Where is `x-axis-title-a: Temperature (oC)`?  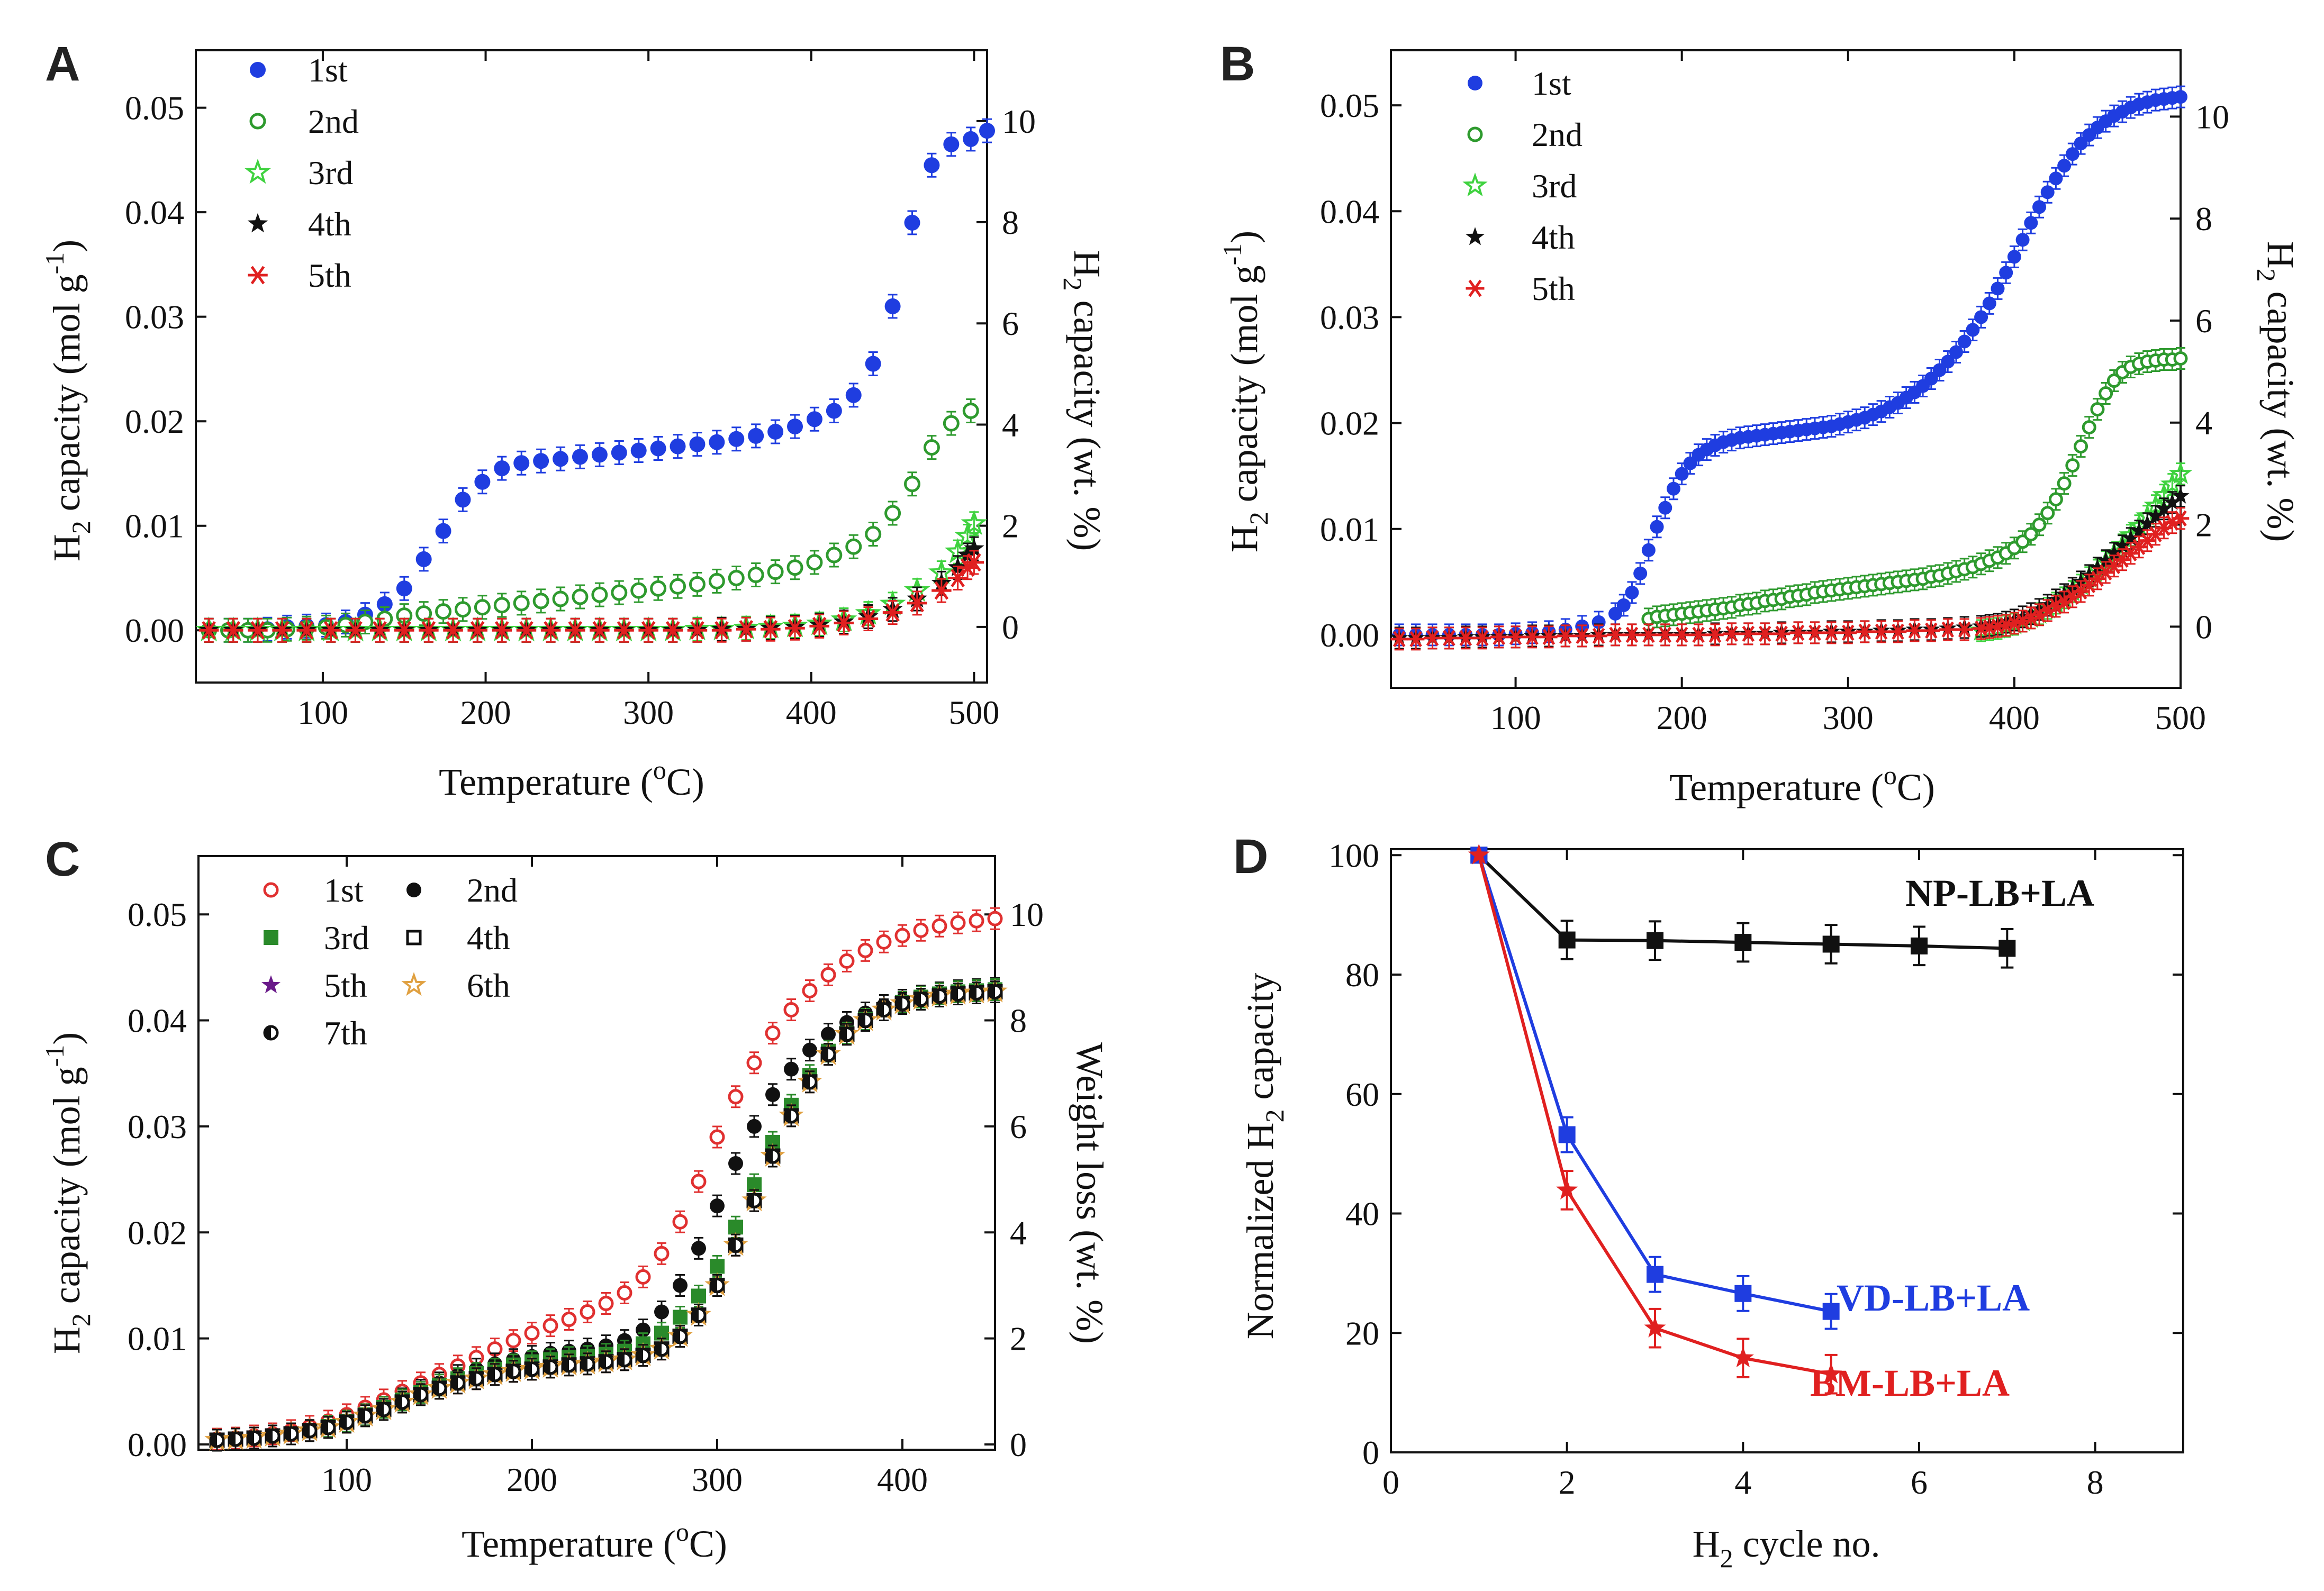 x-axis-title-a: Temperature (oC) is located at coordinates (571, 779).